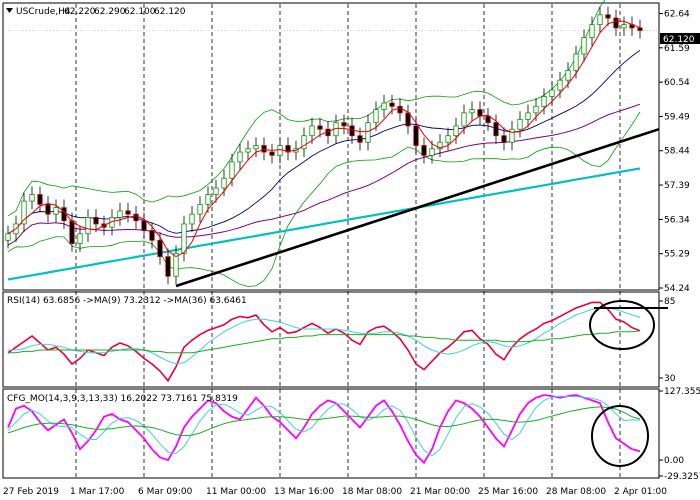 Image resolution: width=700 pixels, height=500 pixels. What do you see at coordinates (677, 220) in the screenshot?
I see `price-tick-label: 56.34` at bounding box center [677, 220].